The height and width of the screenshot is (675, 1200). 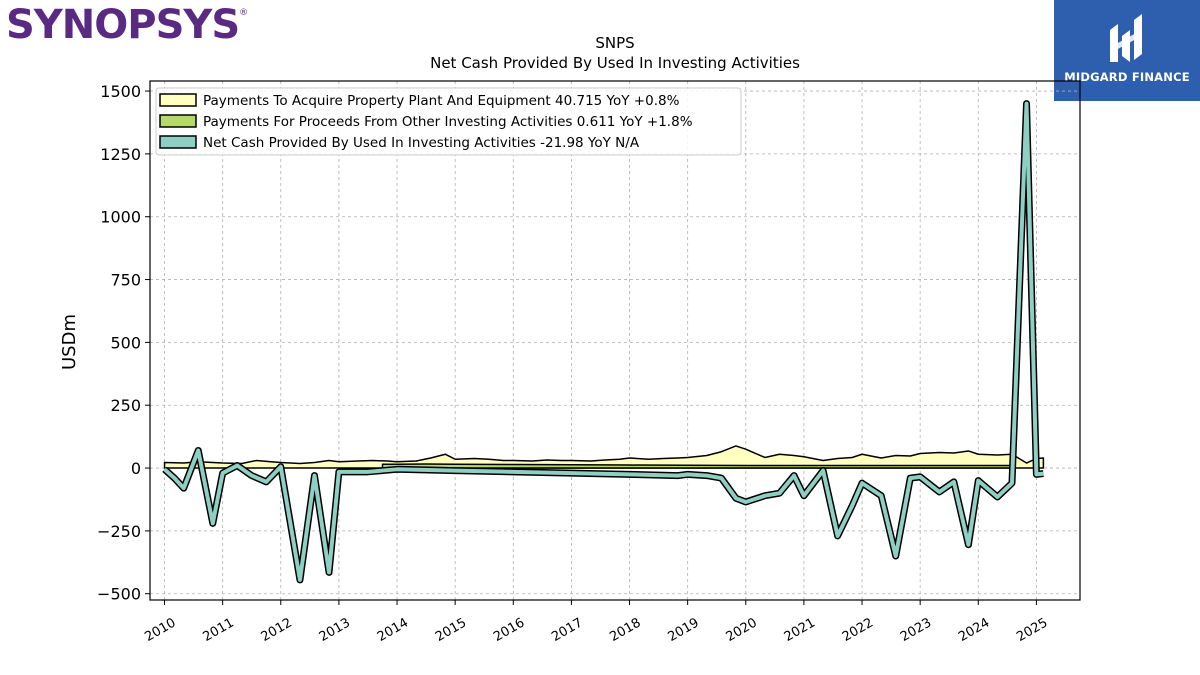 What do you see at coordinates (567, 630) in the screenshot?
I see `x-tick-label: 2017` at bounding box center [567, 630].